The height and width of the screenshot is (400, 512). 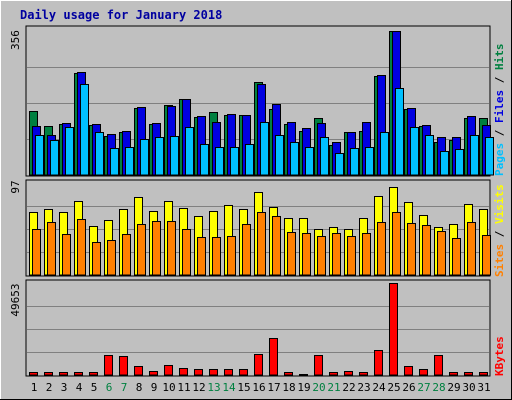 I want to click on bottom-panel-legend: KBytes, so click(x=499, y=356).